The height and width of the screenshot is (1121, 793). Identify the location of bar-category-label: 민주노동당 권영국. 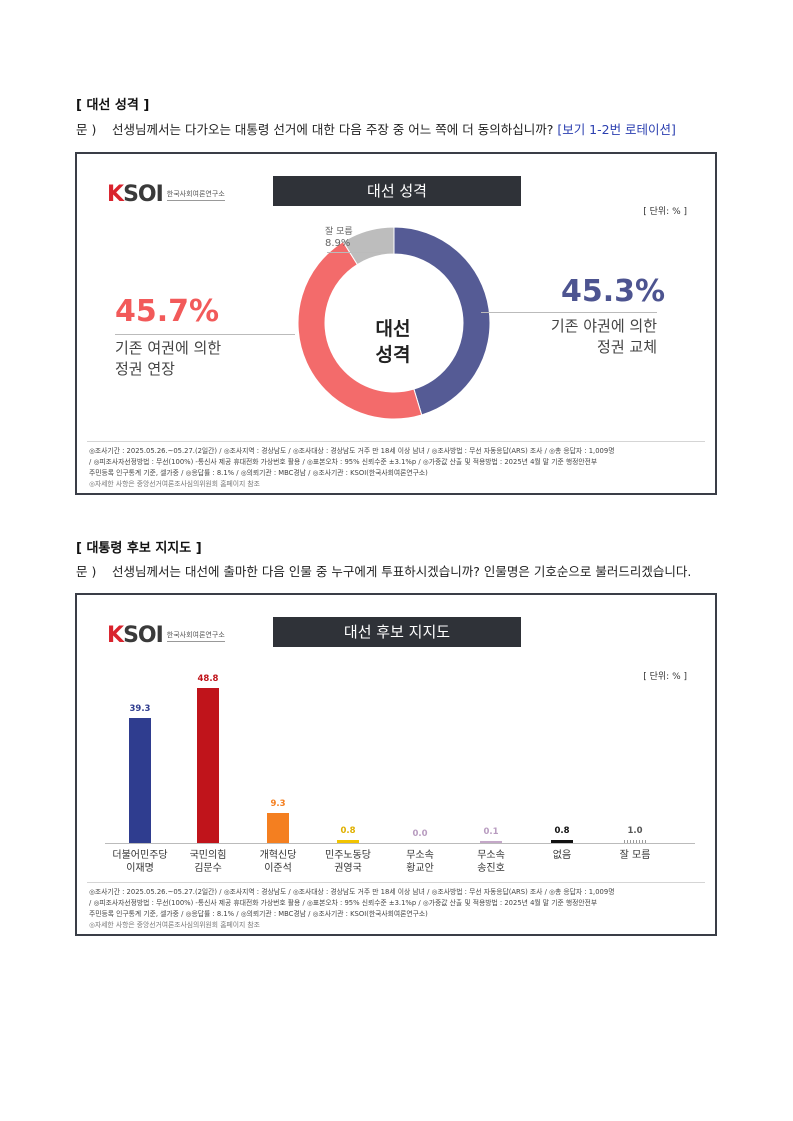
(348, 862).